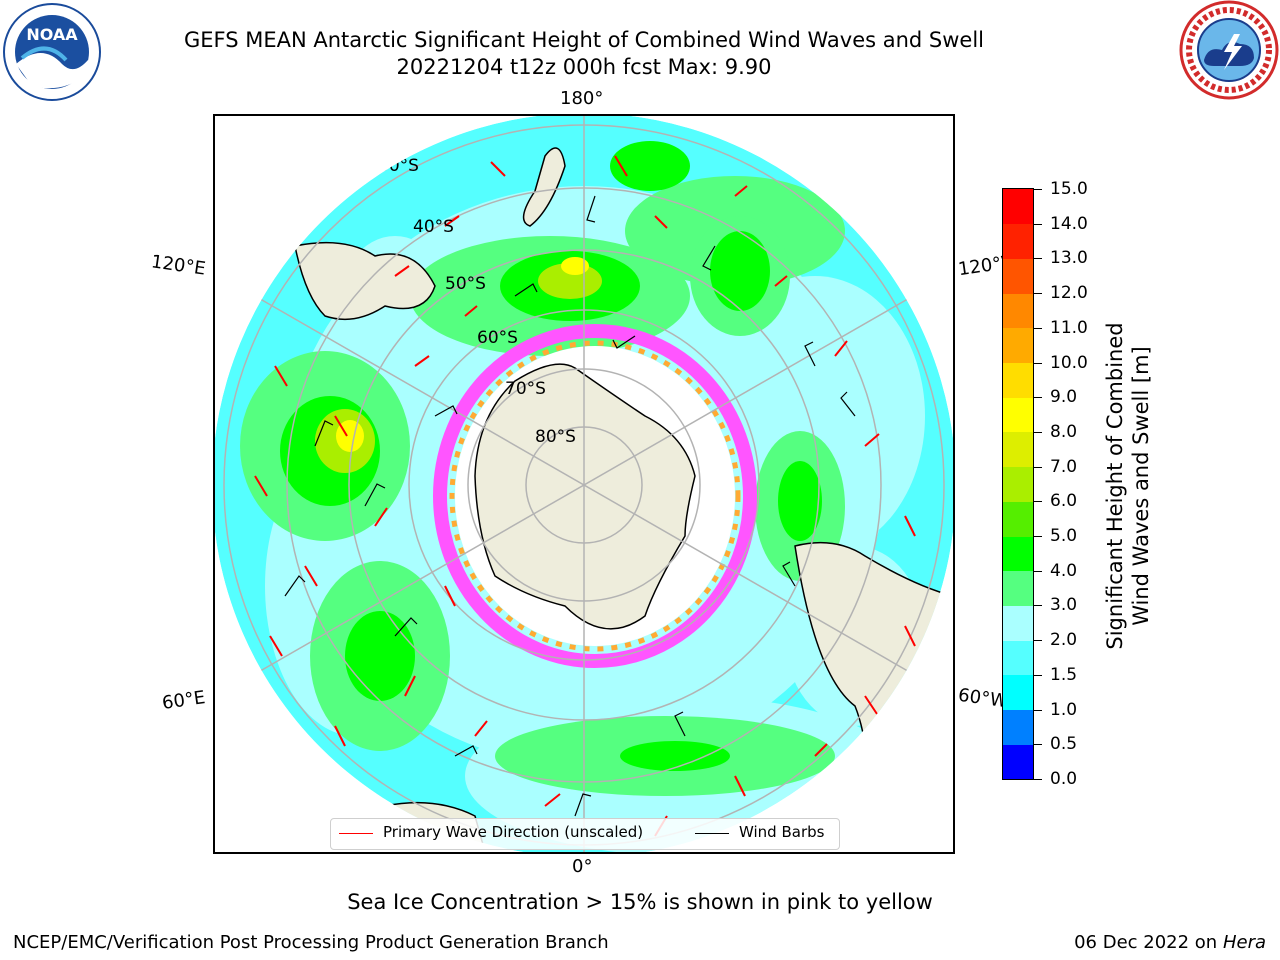  Describe the element at coordinates (465, 284) in the screenshot. I see `lat-label-50s: 50°S` at that location.